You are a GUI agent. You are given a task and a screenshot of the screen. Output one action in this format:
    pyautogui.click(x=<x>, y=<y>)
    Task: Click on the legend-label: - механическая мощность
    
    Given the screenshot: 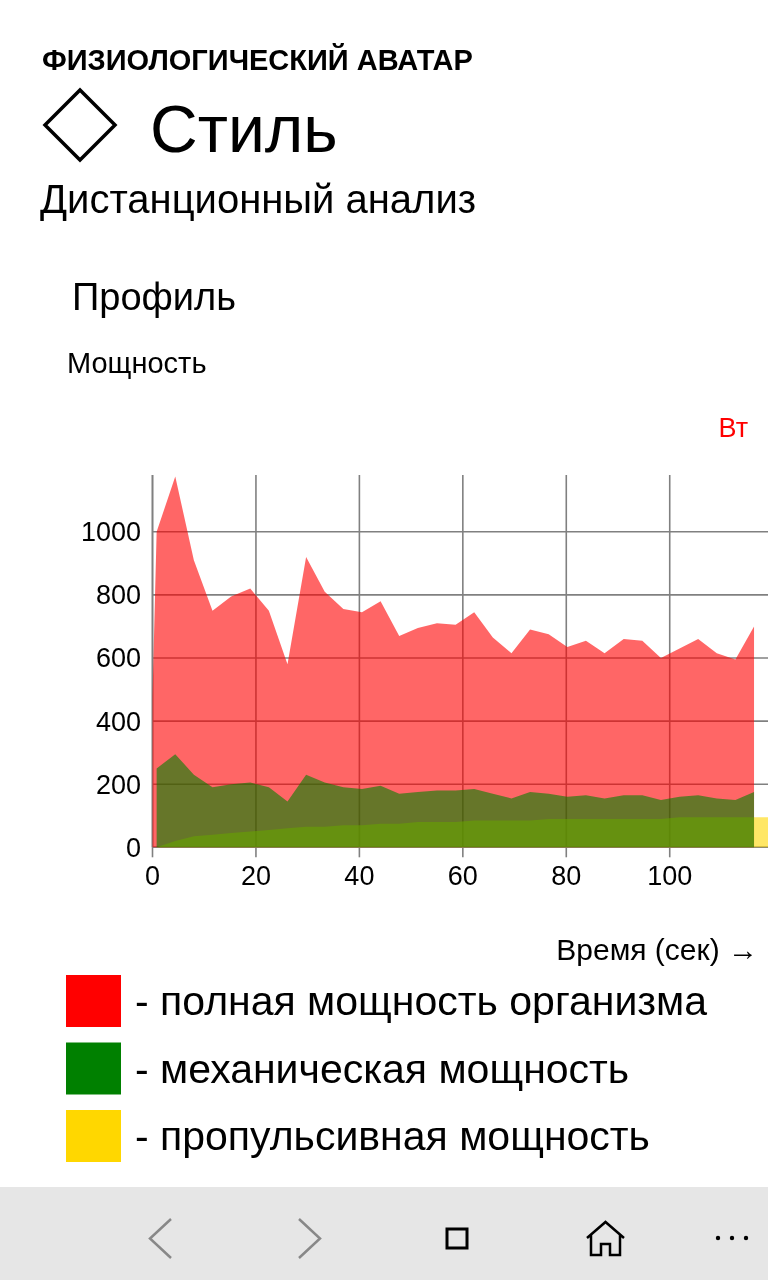 What is the action you would take?
    pyautogui.click(x=382, y=1068)
    